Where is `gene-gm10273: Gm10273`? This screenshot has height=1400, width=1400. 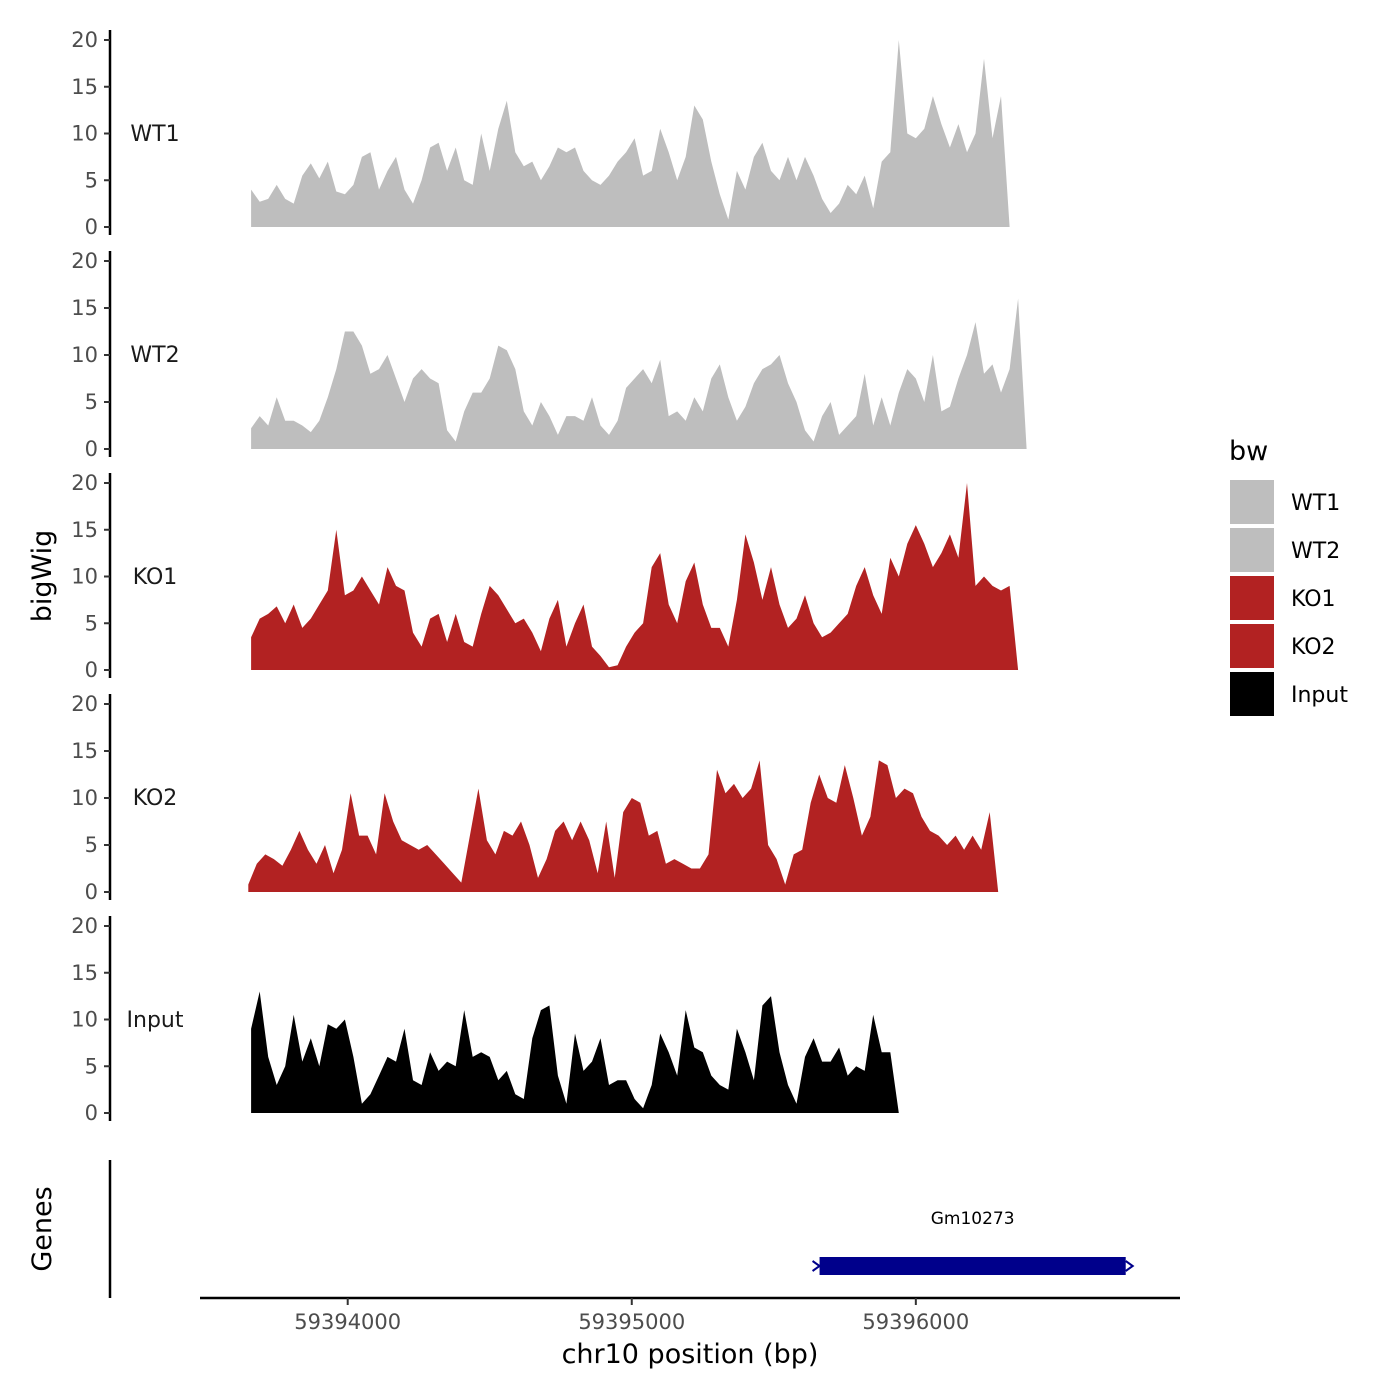
gene-gm10273: Gm10273 is located at coordinates (973, 1242).